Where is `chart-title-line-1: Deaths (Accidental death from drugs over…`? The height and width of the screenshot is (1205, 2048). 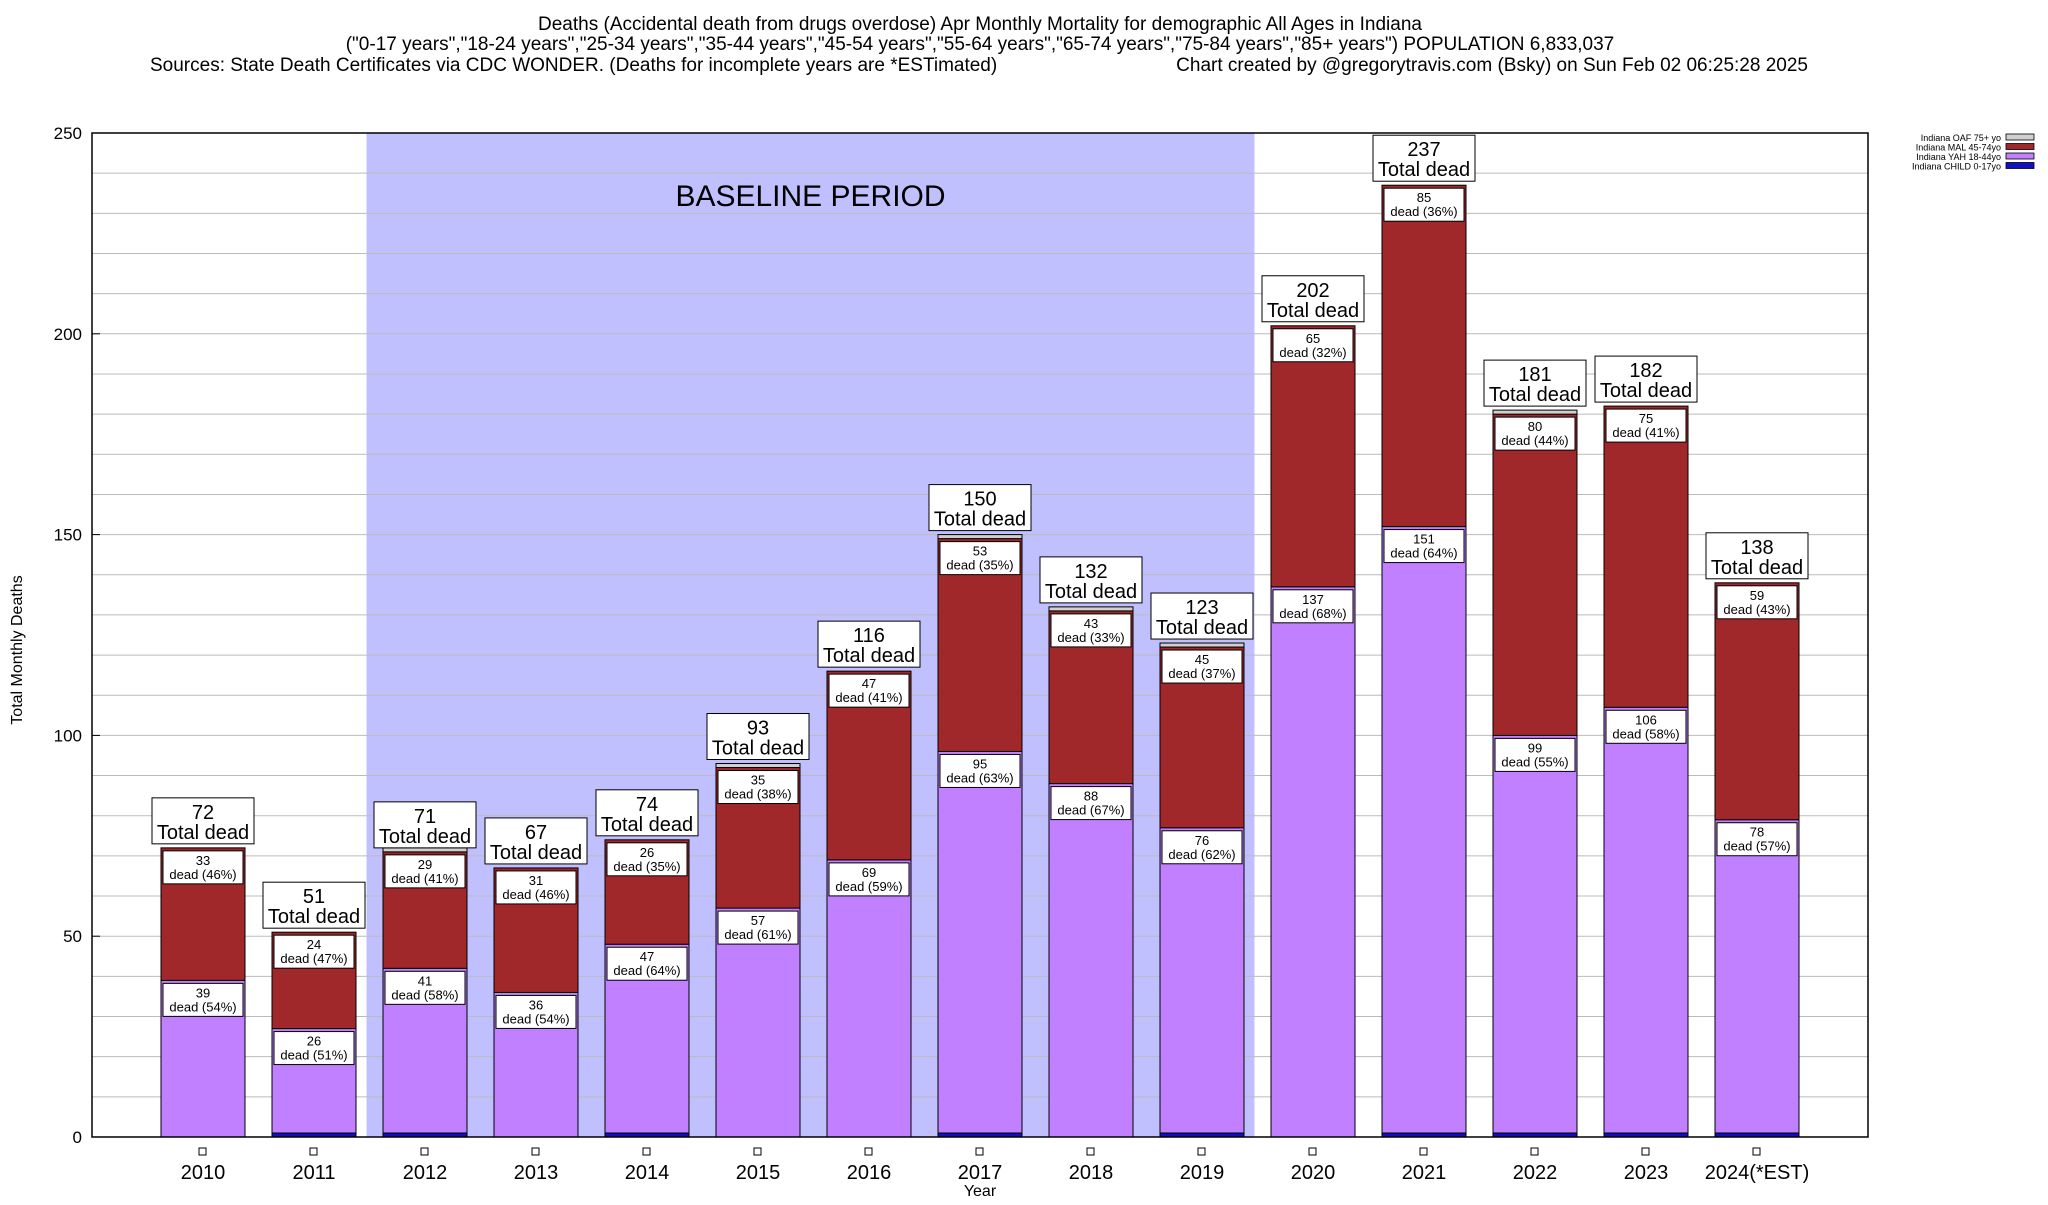
chart-title-line-1: Deaths (Accidental death from drugs over… is located at coordinates (980, 24).